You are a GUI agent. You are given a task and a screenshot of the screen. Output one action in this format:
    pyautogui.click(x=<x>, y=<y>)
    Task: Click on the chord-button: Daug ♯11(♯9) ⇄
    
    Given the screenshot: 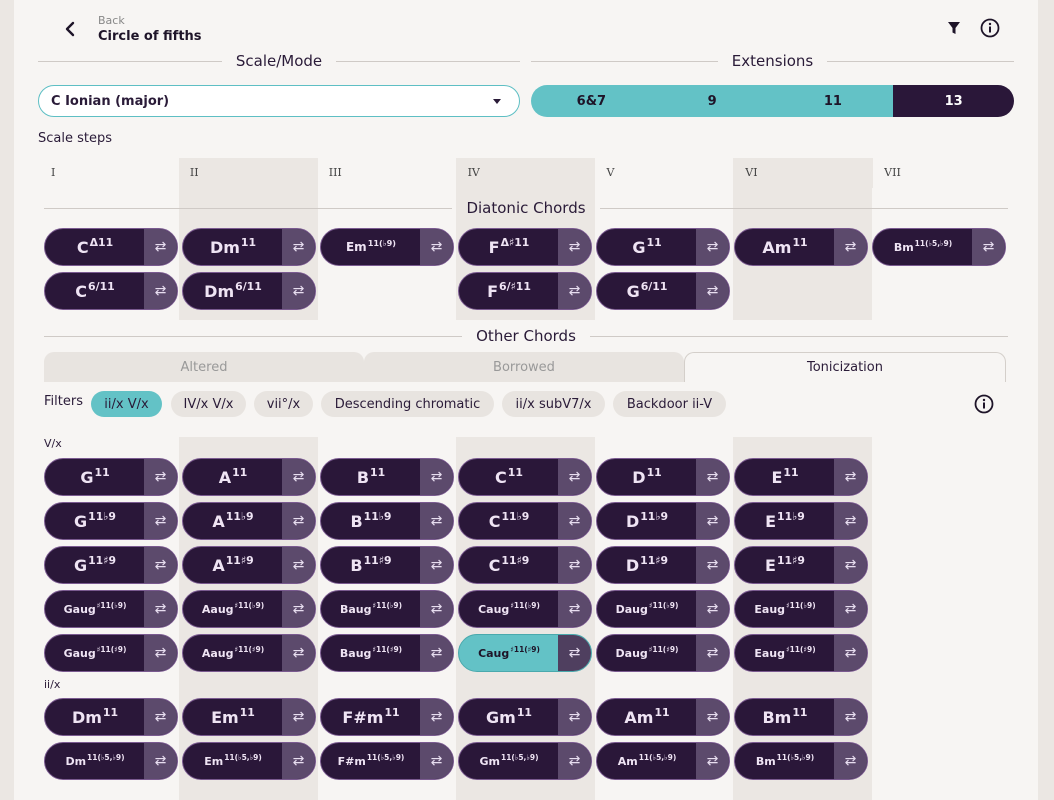 What is the action you would take?
    pyautogui.click(x=663, y=653)
    